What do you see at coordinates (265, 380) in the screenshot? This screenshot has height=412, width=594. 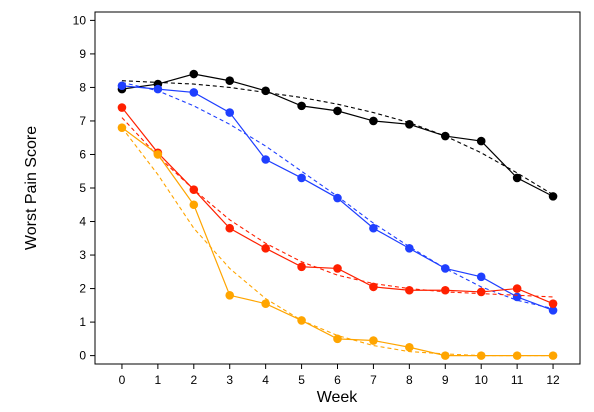 I see `x-tick-label: 4` at bounding box center [265, 380].